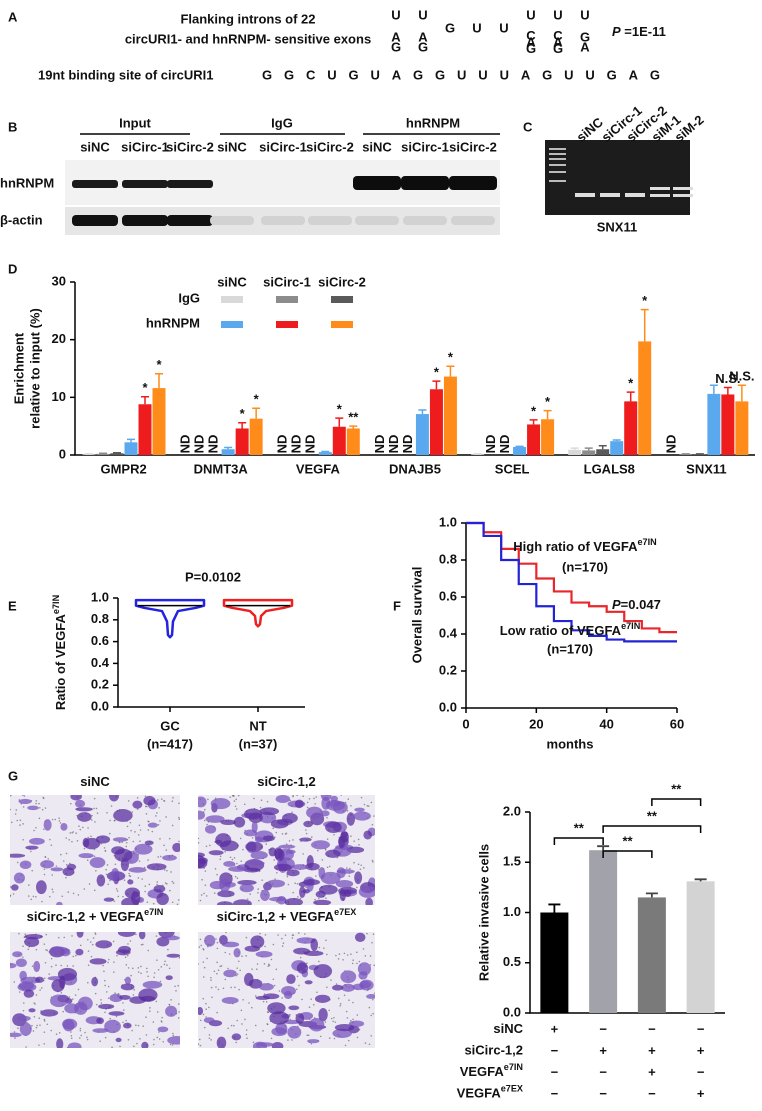 The height and width of the screenshot is (1111, 762). Describe the element at coordinates (631, 383) in the screenshot. I see `significance: *` at that location.